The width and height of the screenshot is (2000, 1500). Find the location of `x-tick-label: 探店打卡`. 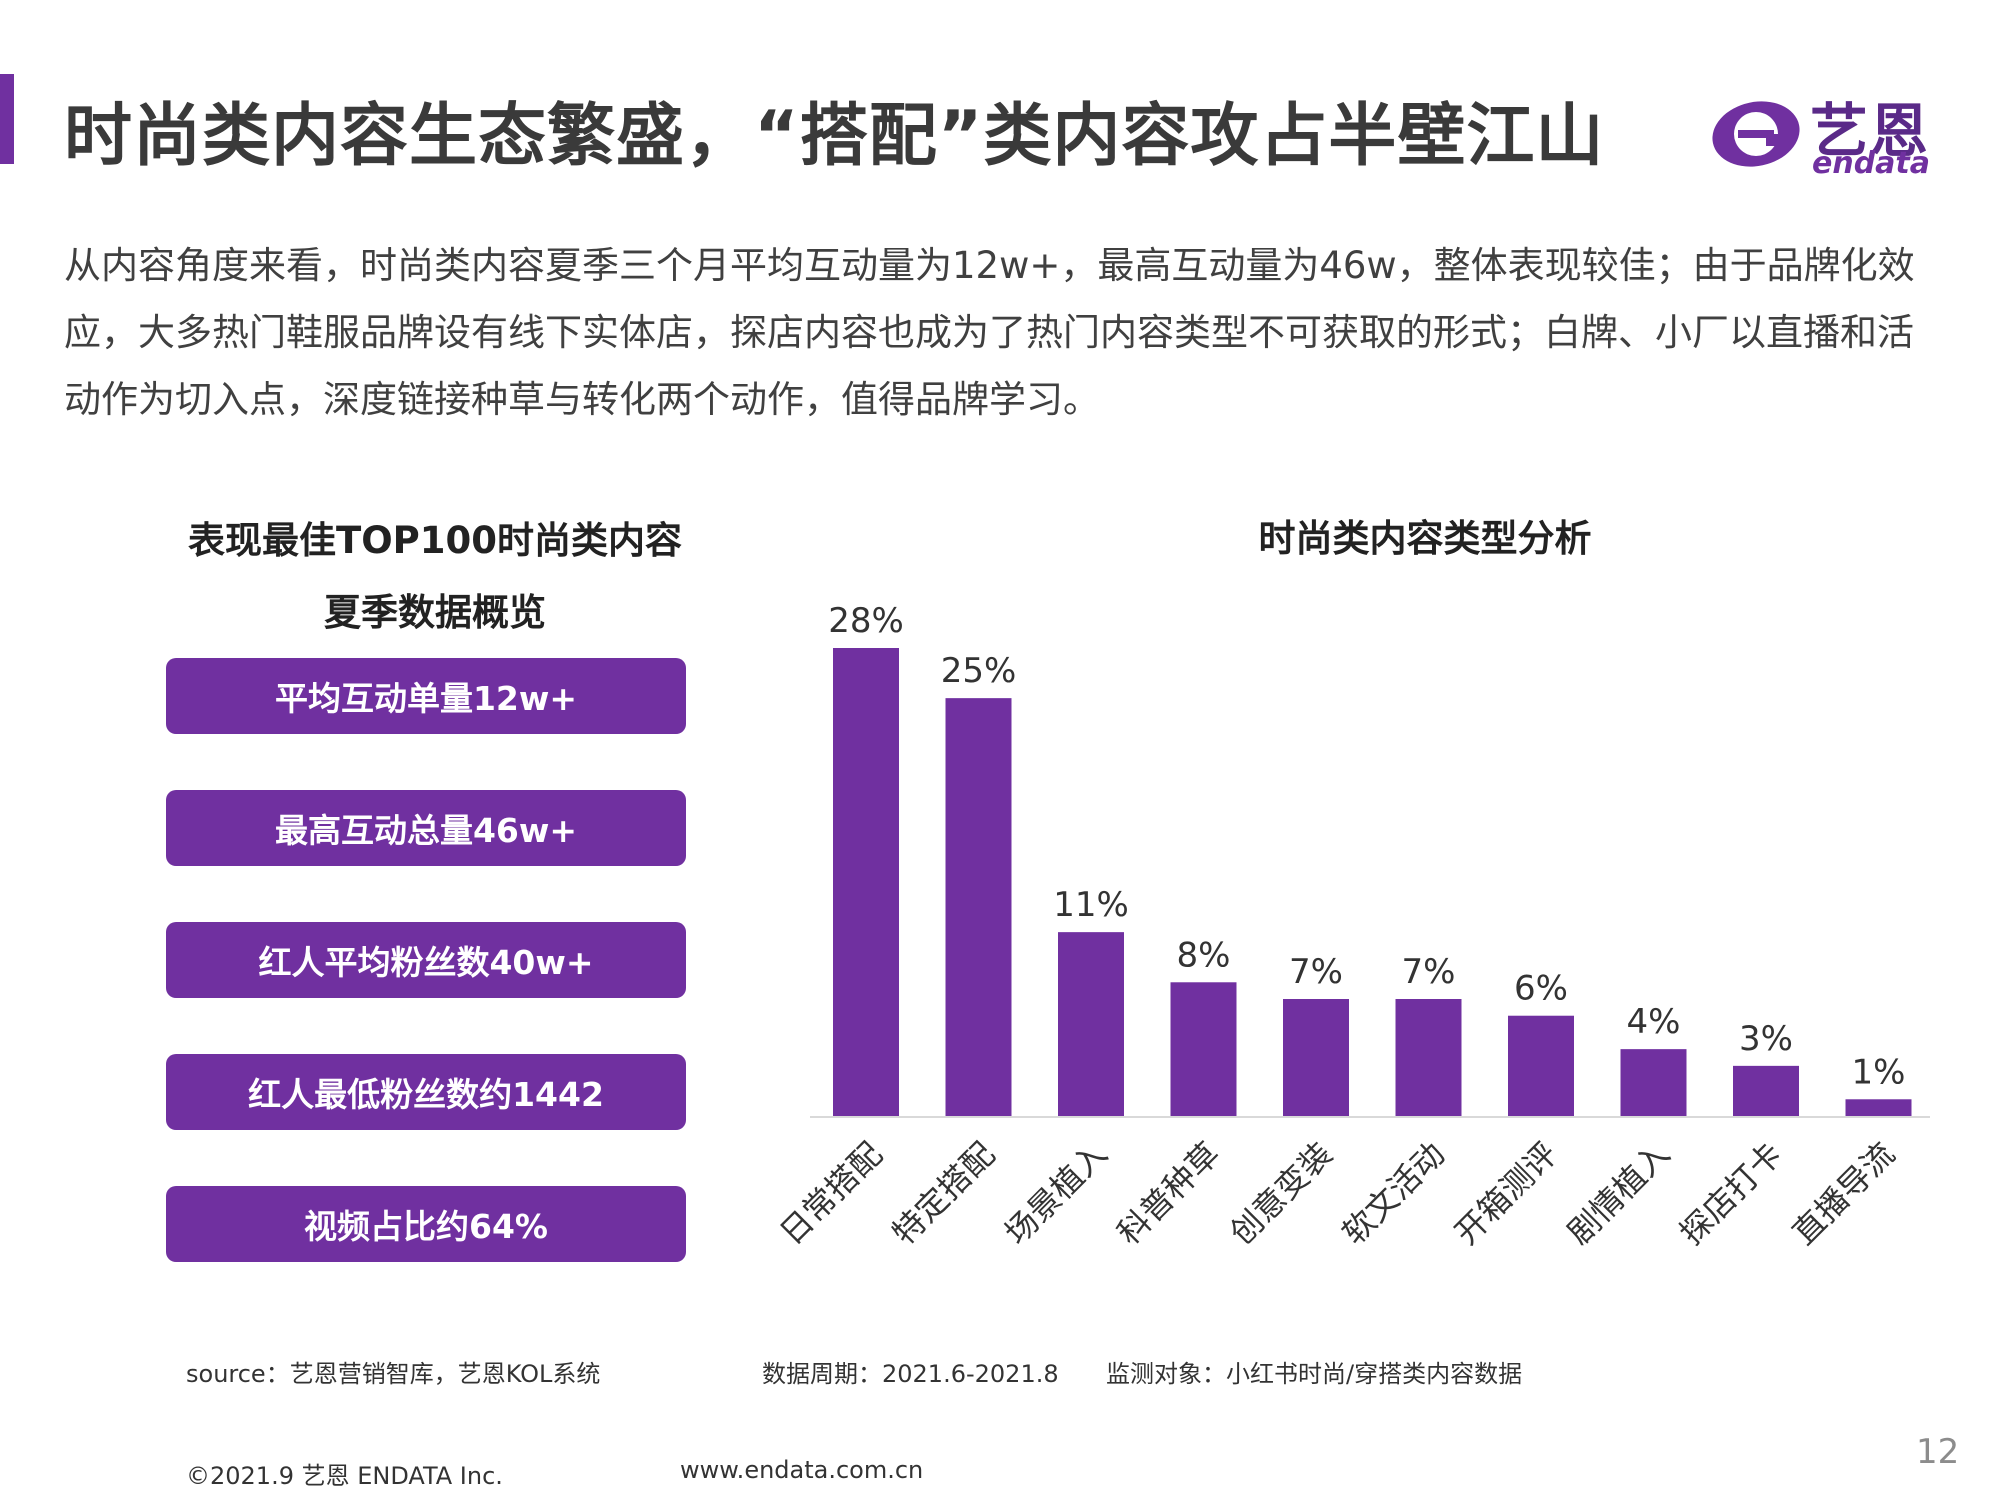

x-tick-label: 探店打卡 is located at coordinates (1730, 1193).